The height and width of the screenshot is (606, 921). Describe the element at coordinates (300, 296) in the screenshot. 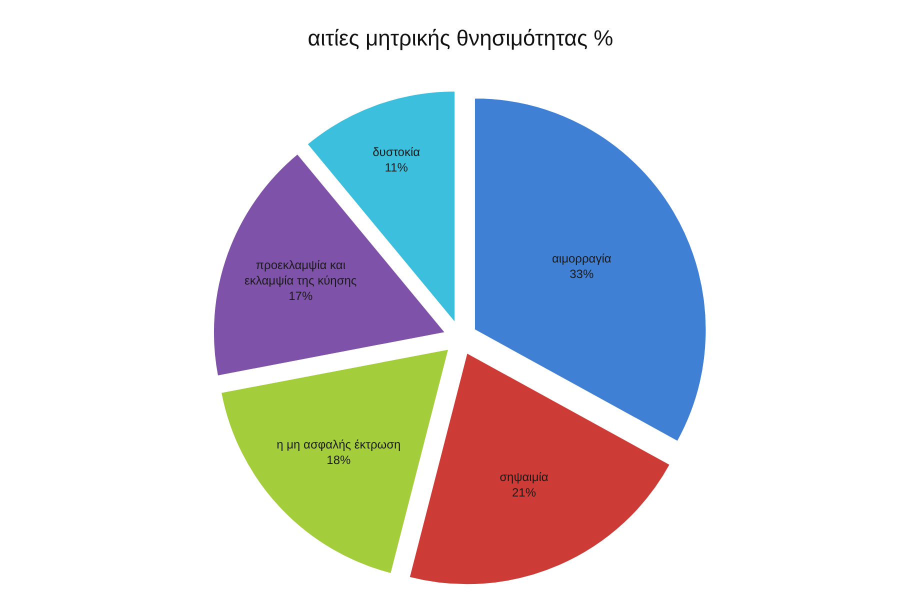

I see `data-label: 17%` at that location.